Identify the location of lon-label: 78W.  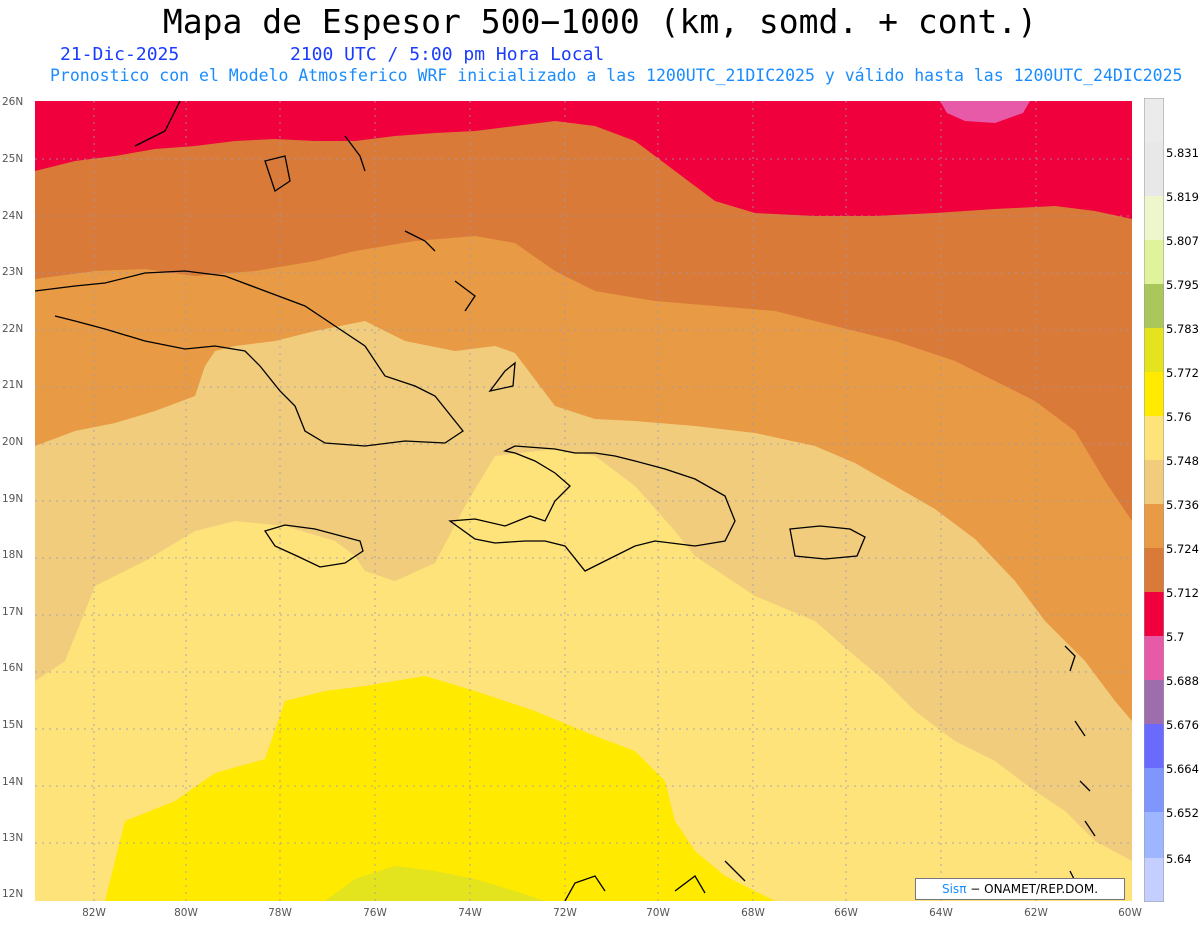
(280, 913).